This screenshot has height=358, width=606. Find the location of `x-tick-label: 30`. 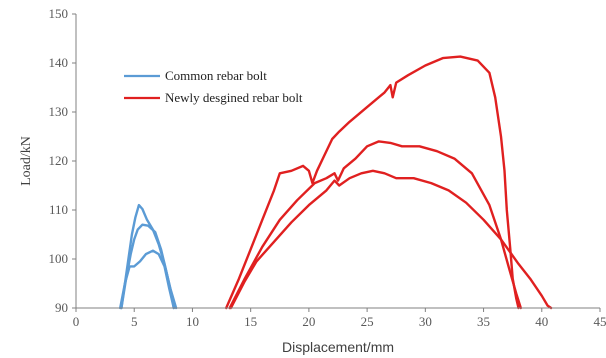

x-tick-label: 30 is located at coordinates (425, 321).